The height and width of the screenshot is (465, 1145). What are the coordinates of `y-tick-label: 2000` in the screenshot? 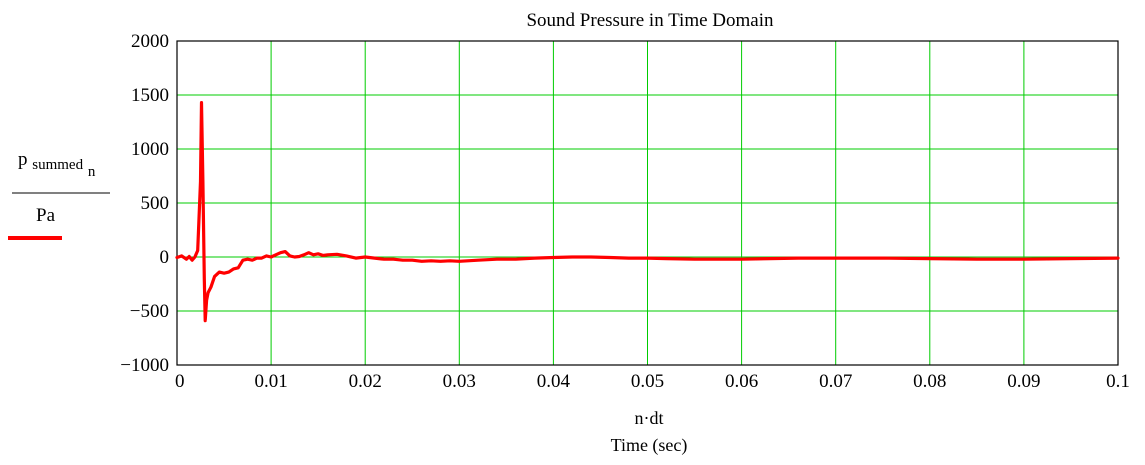 It's located at (150, 41).